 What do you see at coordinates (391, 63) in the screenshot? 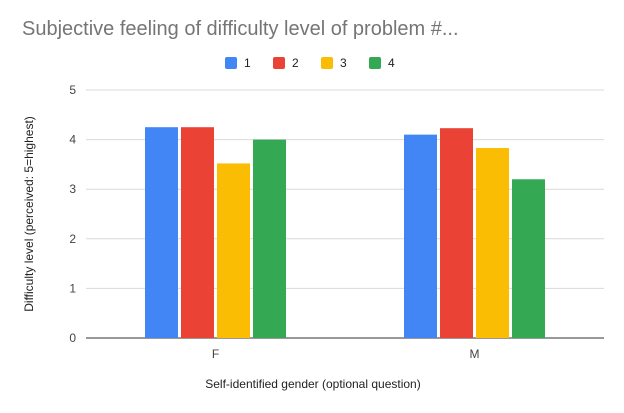
I see `legend-label: 4` at bounding box center [391, 63].